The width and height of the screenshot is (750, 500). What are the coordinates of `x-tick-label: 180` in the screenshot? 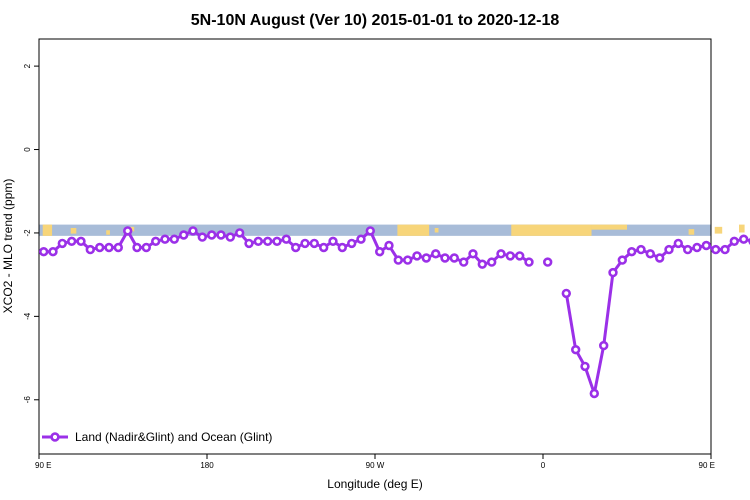 It's located at (207, 465).